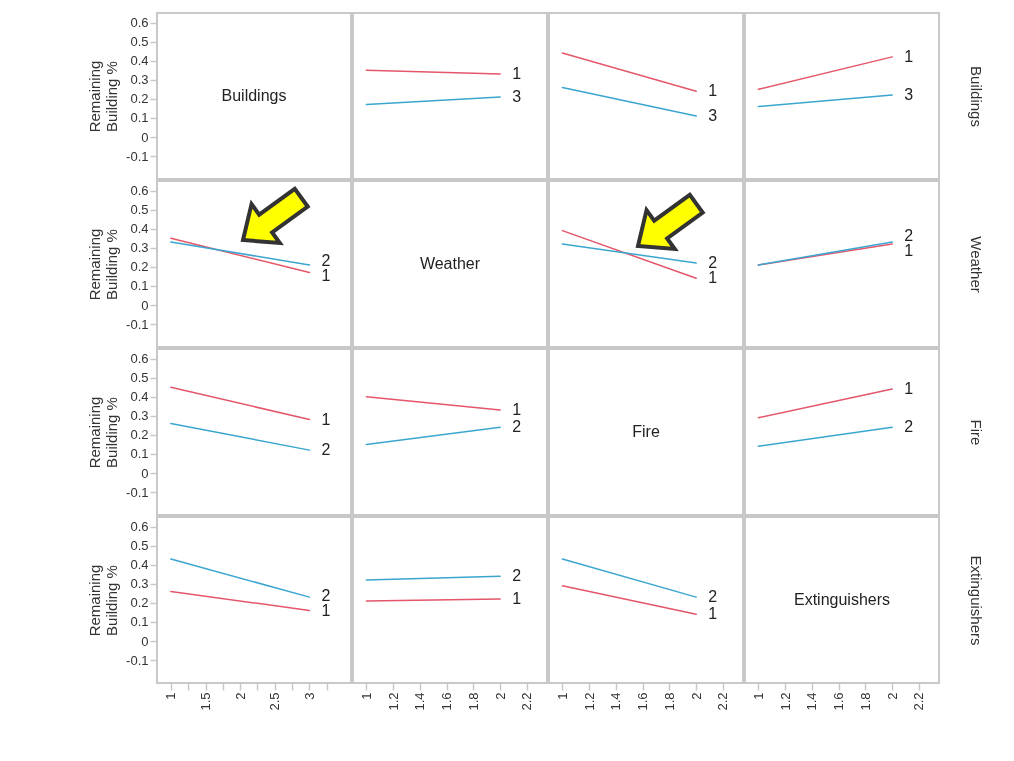 The width and height of the screenshot is (1014, 761). What do you see at coordinates (976, 432) in the screenshot?
I see `y2-axis-title: Fire` at bounding box center [976, 432].